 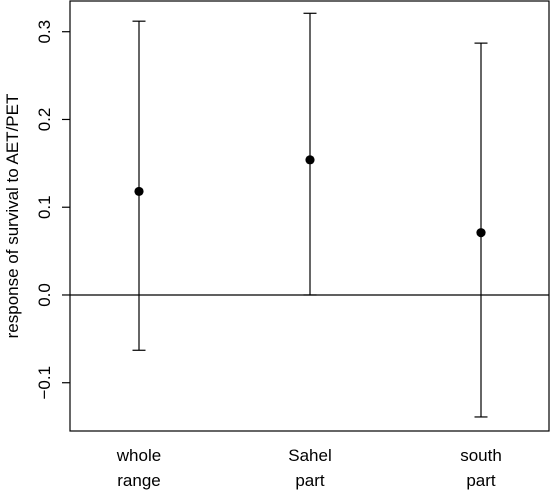 What do you see at coordinates (44, 383) in the screenshot?
I see `y-tick-label: −0.1` at bounding box center [44, 383].